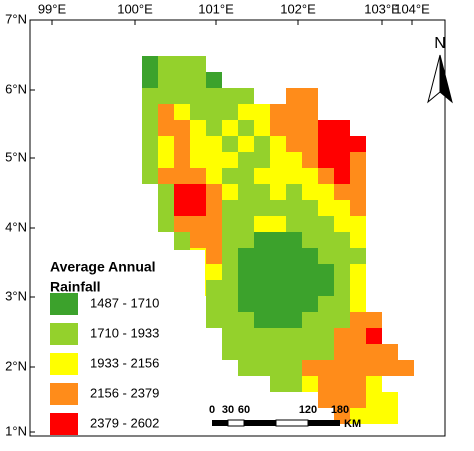 This screenshot has width=474, height=451. What do you see at coordinates (135, 8) in the screenshot?
I see `longitude-label: 100°E` at bounding box center [135, 8].